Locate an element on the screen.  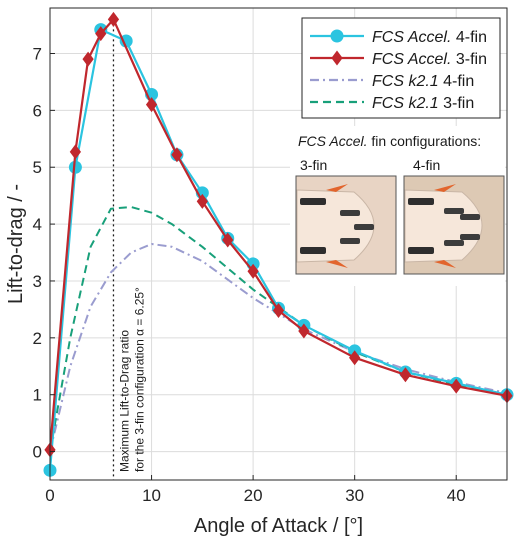
annotation-line-1: Maximum Lift-to-Drag ratio is located at coordinates (124, 401).